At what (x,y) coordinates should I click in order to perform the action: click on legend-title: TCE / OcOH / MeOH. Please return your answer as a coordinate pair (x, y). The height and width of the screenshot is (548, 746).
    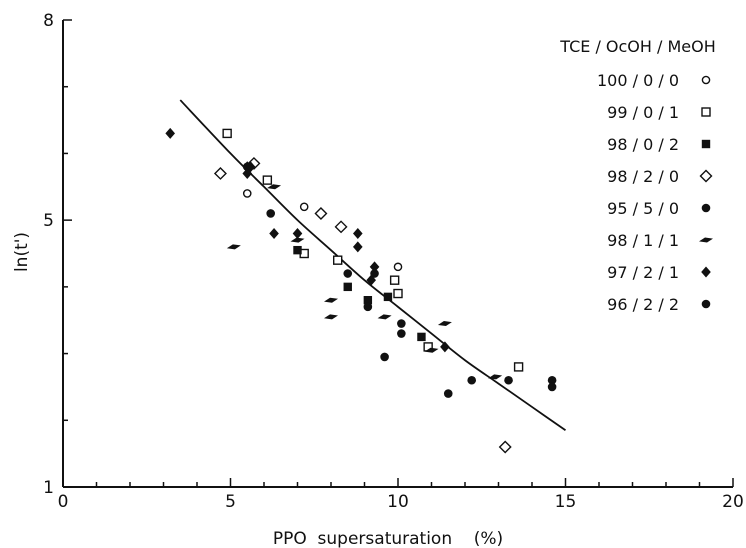
    Looking at the image, I should click on (637, 46).